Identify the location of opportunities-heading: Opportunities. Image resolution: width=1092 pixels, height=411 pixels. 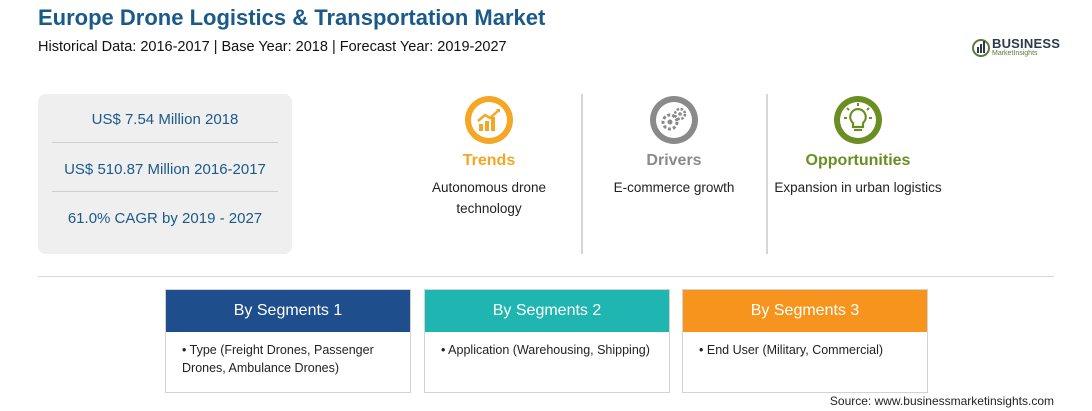
(858, 160).